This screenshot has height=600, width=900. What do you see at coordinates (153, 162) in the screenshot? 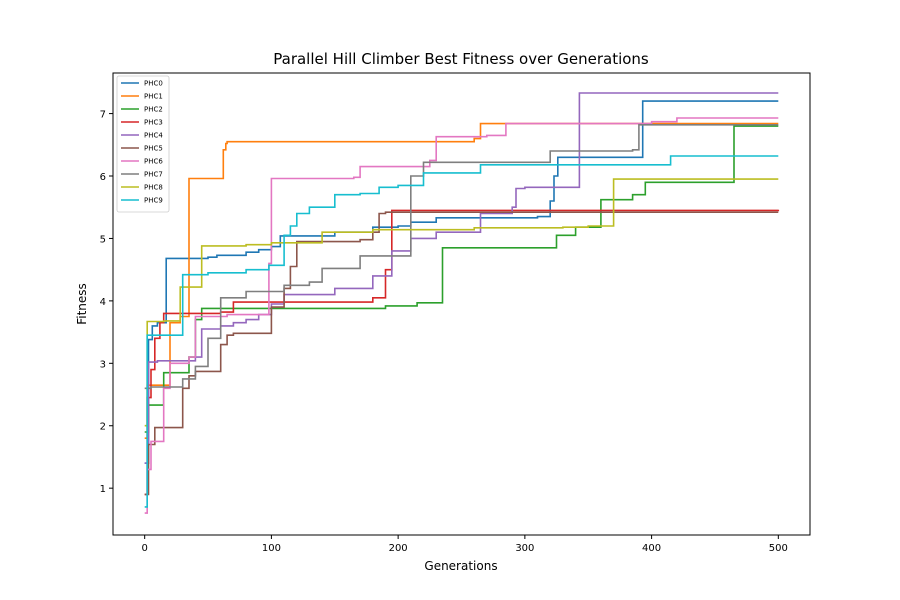
I see `legend-label-phc6: PHC6` at bounding box center [153, 162].